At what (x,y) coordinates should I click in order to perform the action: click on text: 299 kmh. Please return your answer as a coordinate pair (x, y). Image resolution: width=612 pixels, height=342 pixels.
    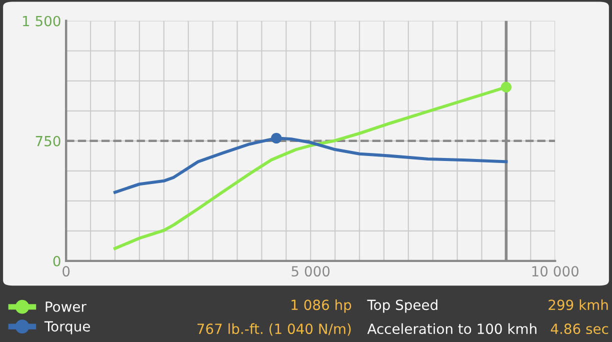
    Looking at the image, I should click on (578, 304).